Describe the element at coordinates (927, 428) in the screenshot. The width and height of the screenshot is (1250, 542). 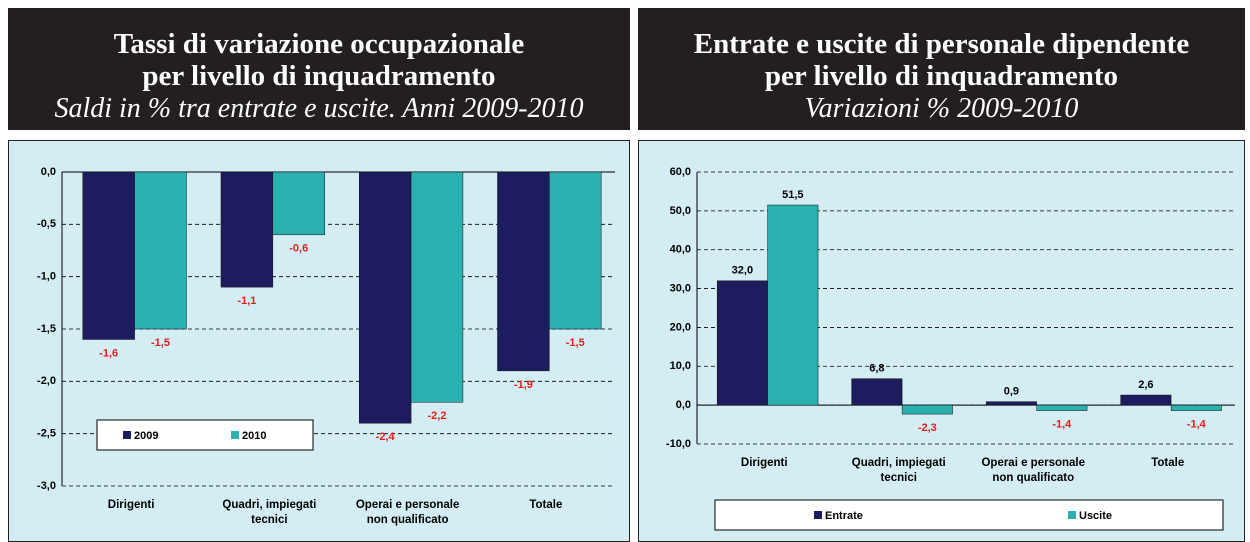
I see `value-label: -2,3` at that location.